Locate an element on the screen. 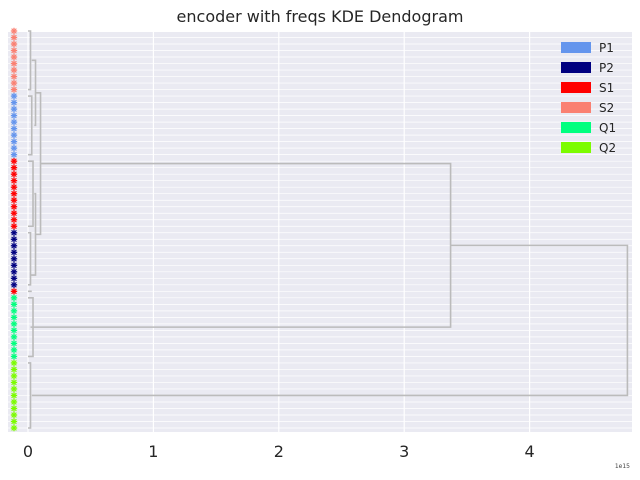  x-tick-label: 0 is located at coordinates (28, 451).